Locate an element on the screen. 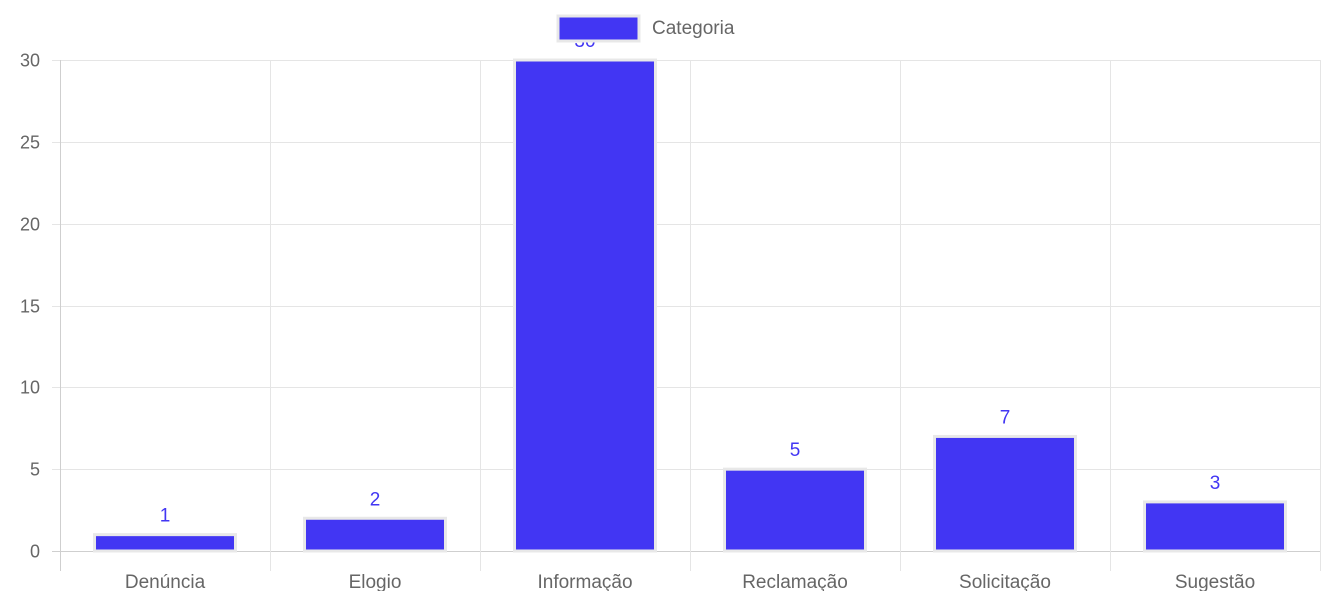  value-label: 2 is located at coordinates (375, 499).